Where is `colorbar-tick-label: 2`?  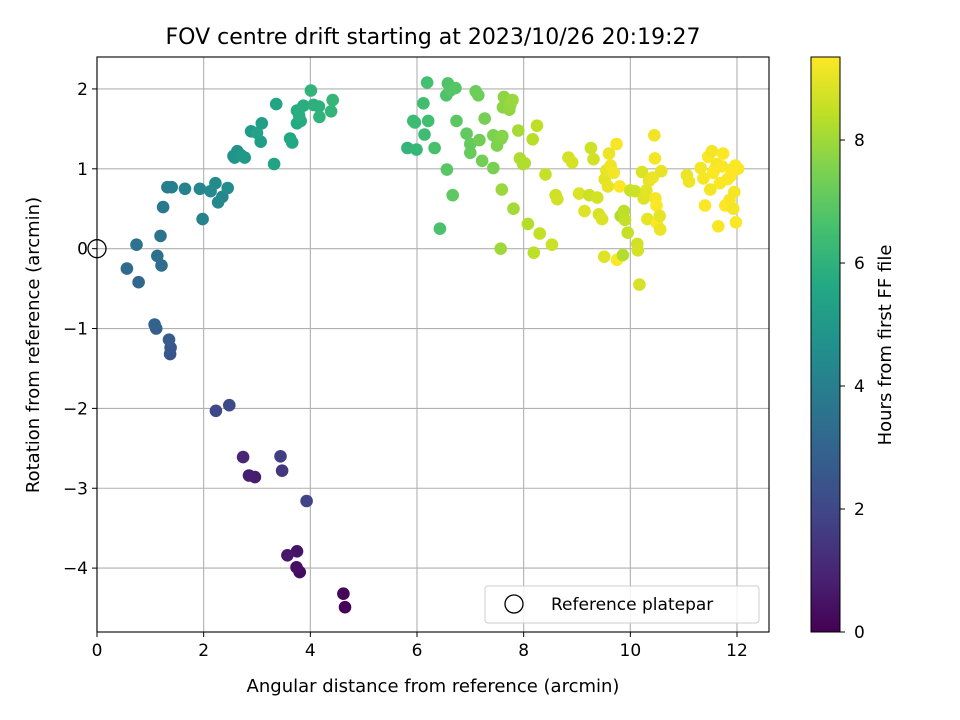 colorbar-tick-label: 2 is located at coordinates (859, 510).